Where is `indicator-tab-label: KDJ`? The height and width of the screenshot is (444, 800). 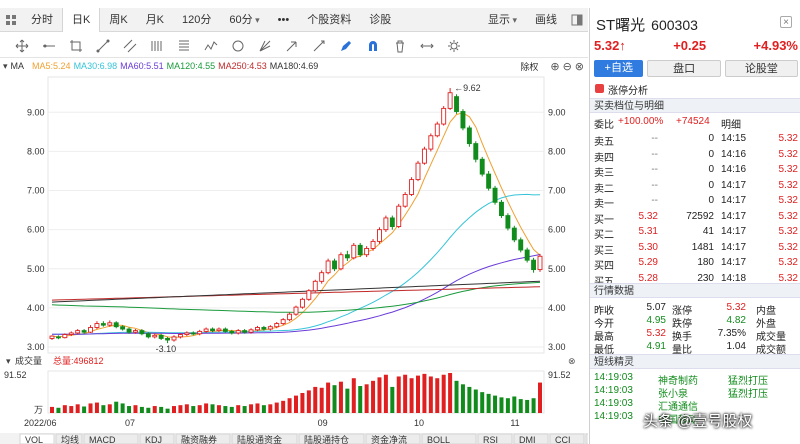 indicator-tab-label: KDJ is located at coordinates (153, 439).